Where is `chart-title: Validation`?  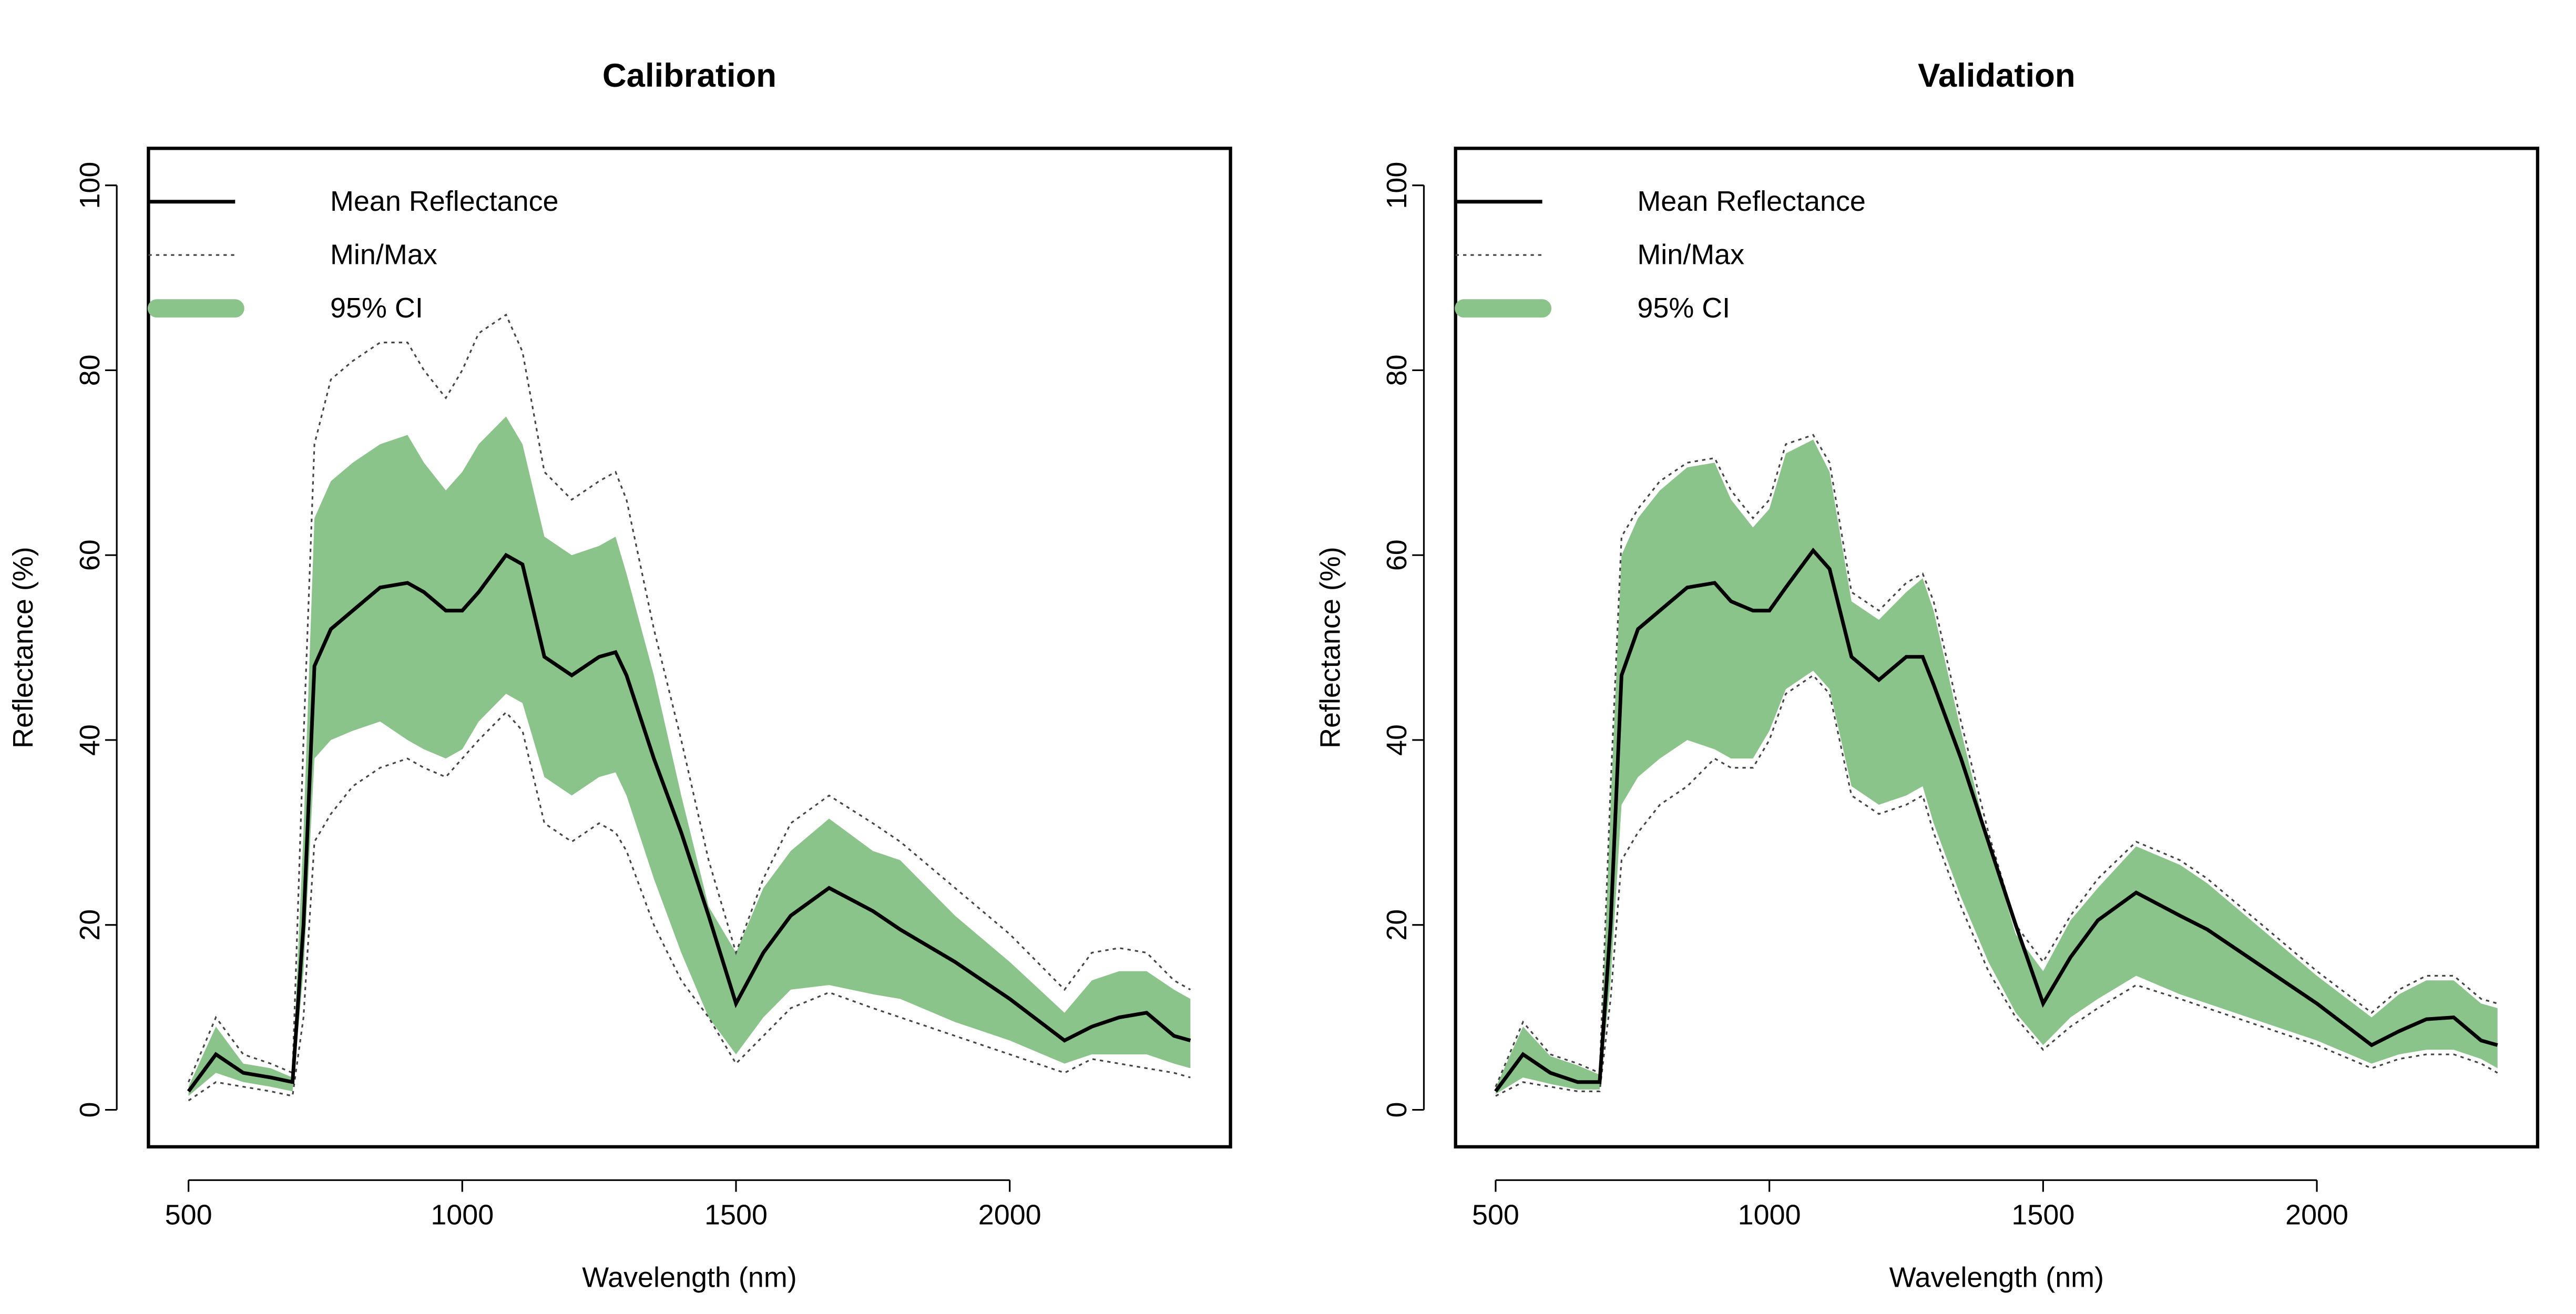 chart-title: Validation is located at coordinates (1996, 75).